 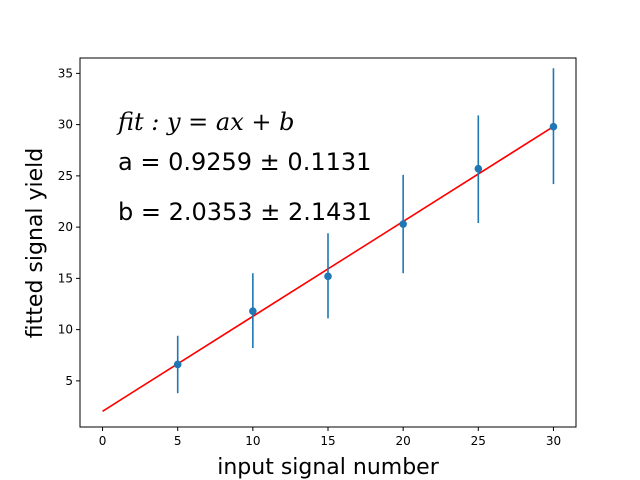 What do you see at coordinates (103, 441) in the screenshot?
I see `x-tick-label: 0` at bounding box center [103, 441].